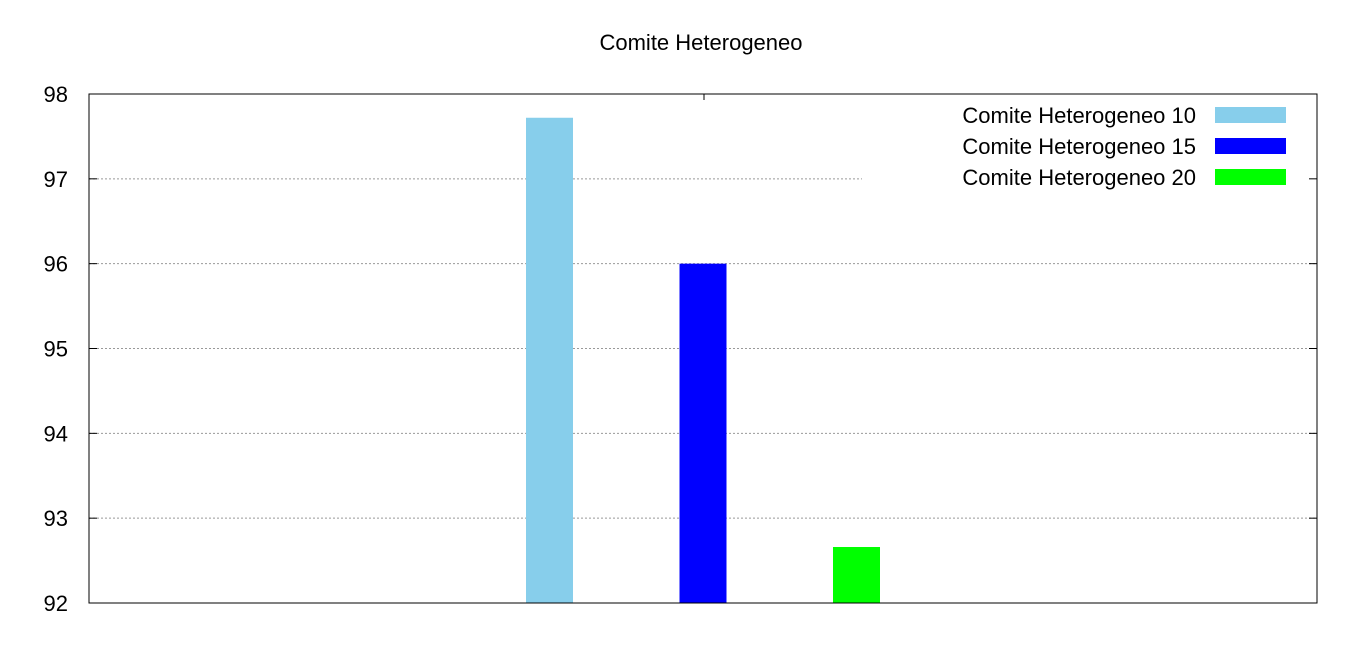 This screenshot has width=1366, height=666. Describe the element at coordinates (56, 603) in the screenshot. I see `y-tick-label: 92` at that location.